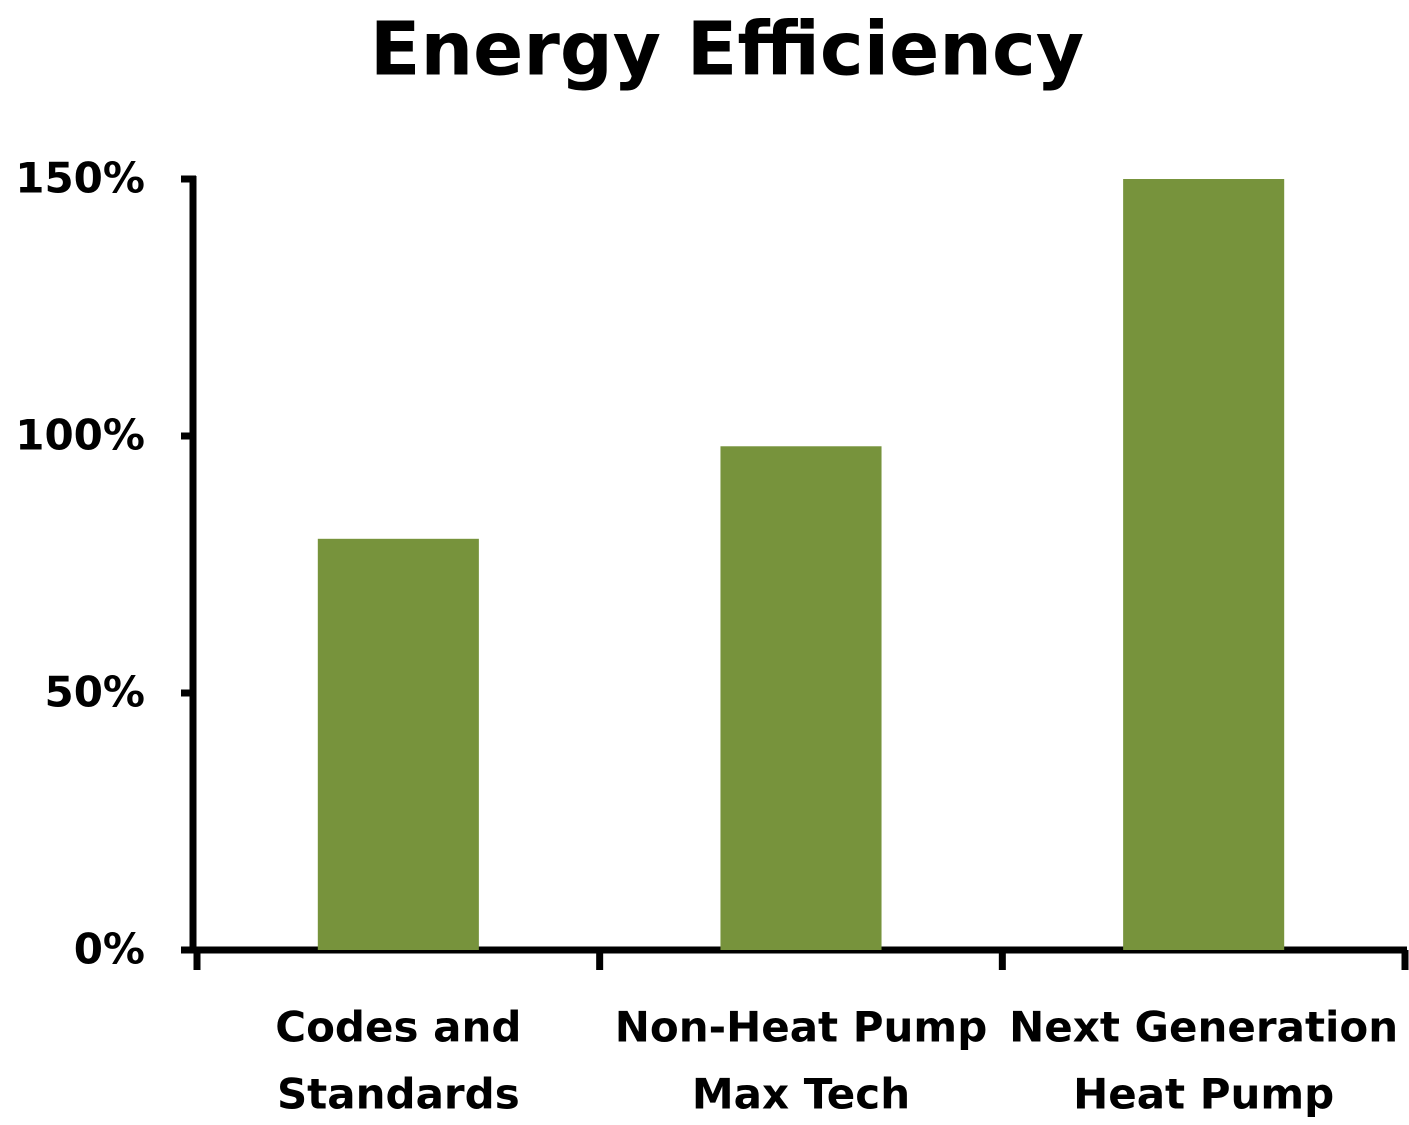  Describe the element at coordinates (109, 949) in the screenshot. I see `y-tick-label: 0%` at that location.